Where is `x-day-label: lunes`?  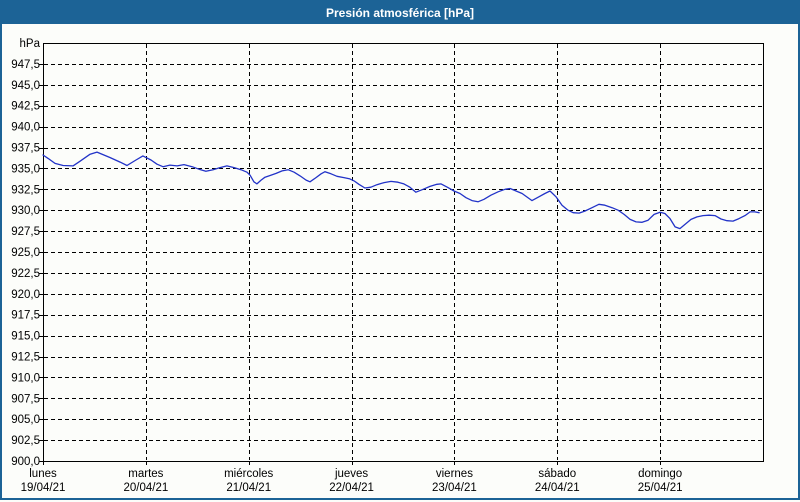 x-day-label: lunes is located at coordinates (43, 474).